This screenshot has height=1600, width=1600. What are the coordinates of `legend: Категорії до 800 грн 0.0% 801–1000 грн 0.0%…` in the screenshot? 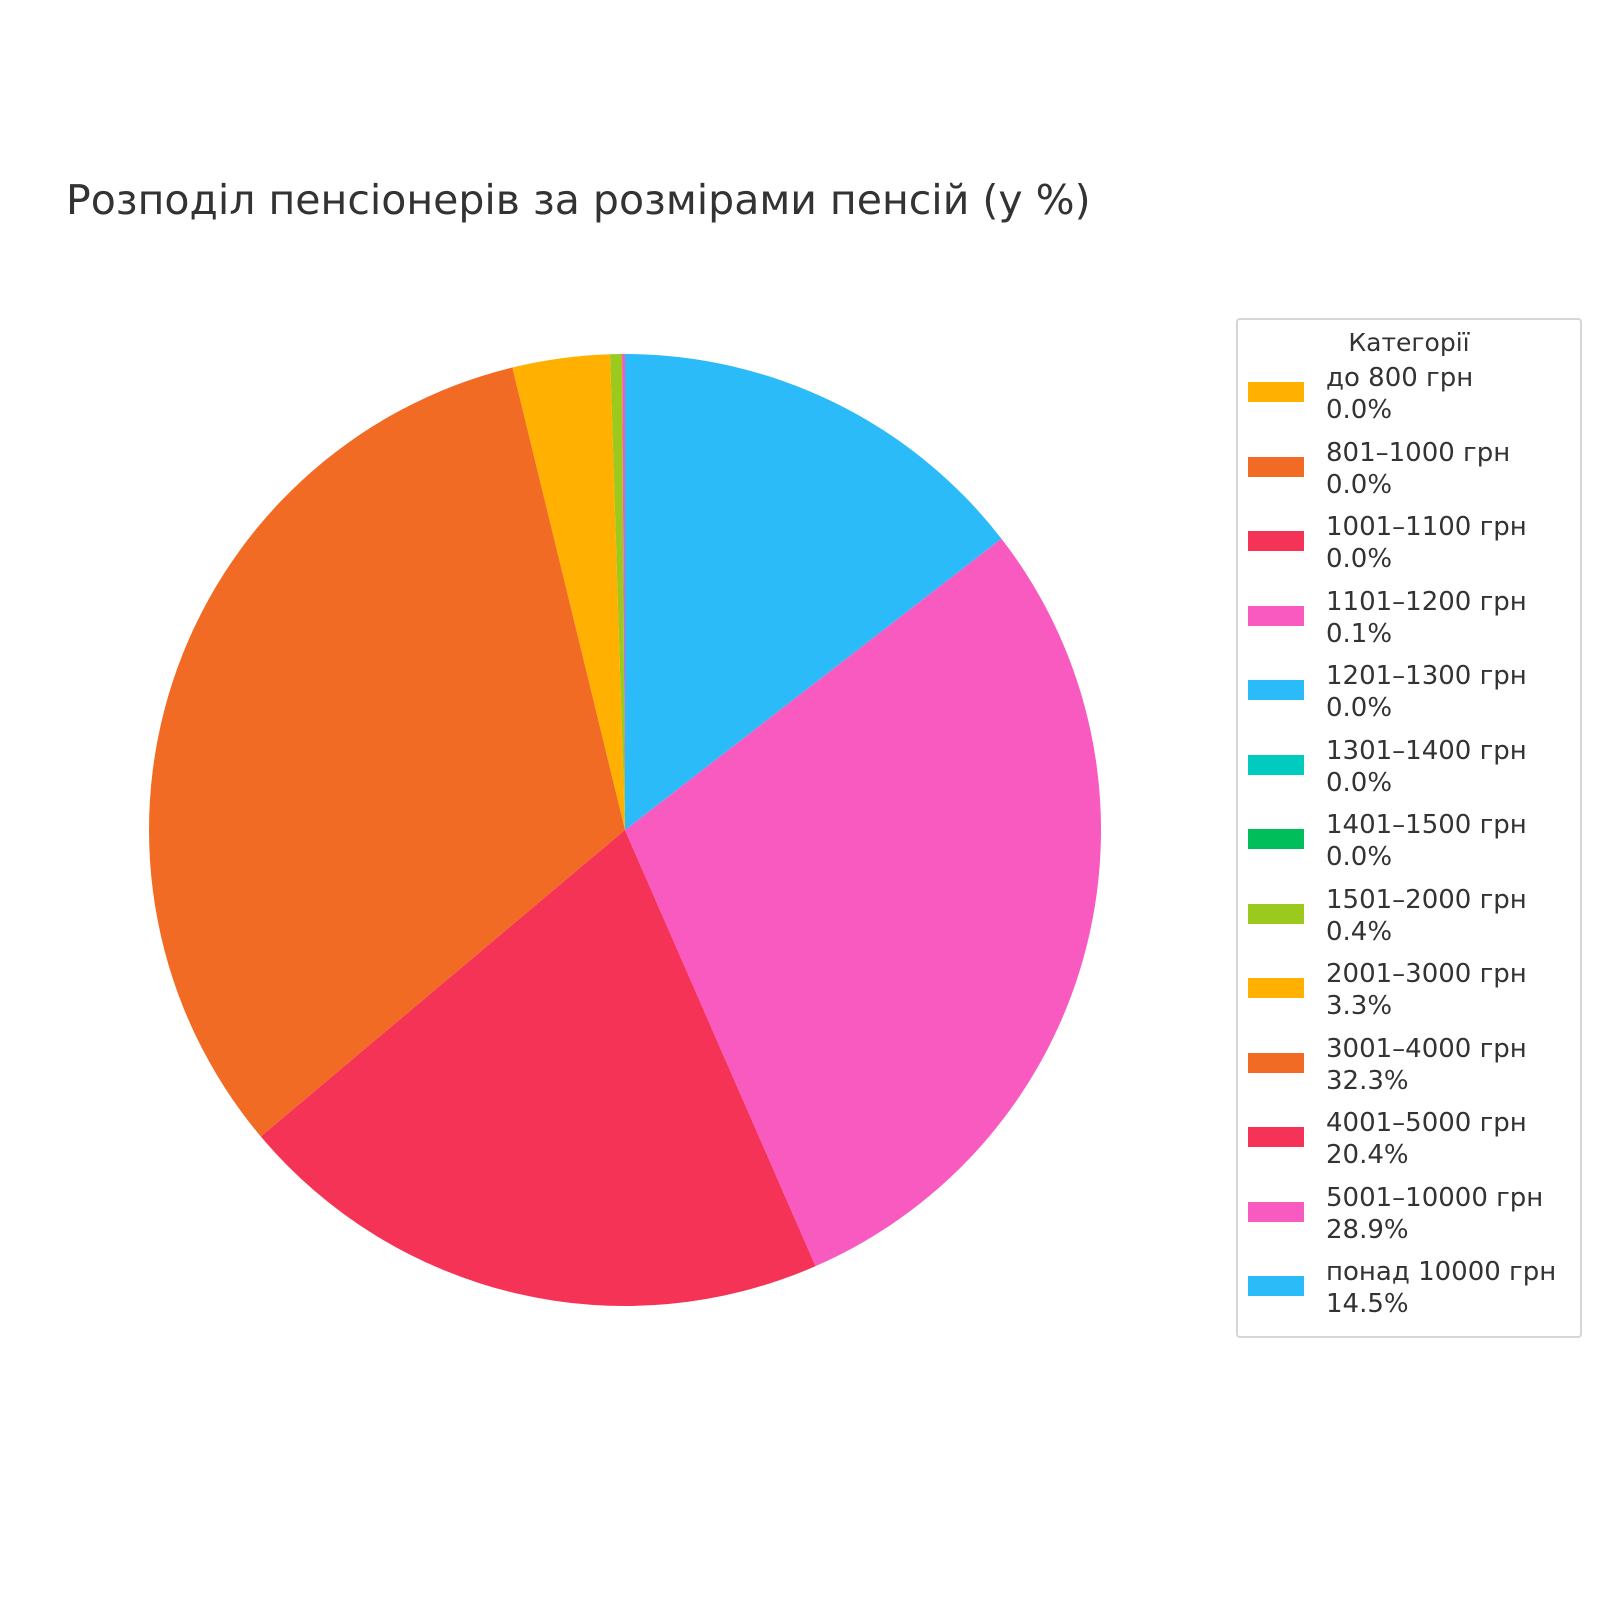 It's located at (1409, 828).